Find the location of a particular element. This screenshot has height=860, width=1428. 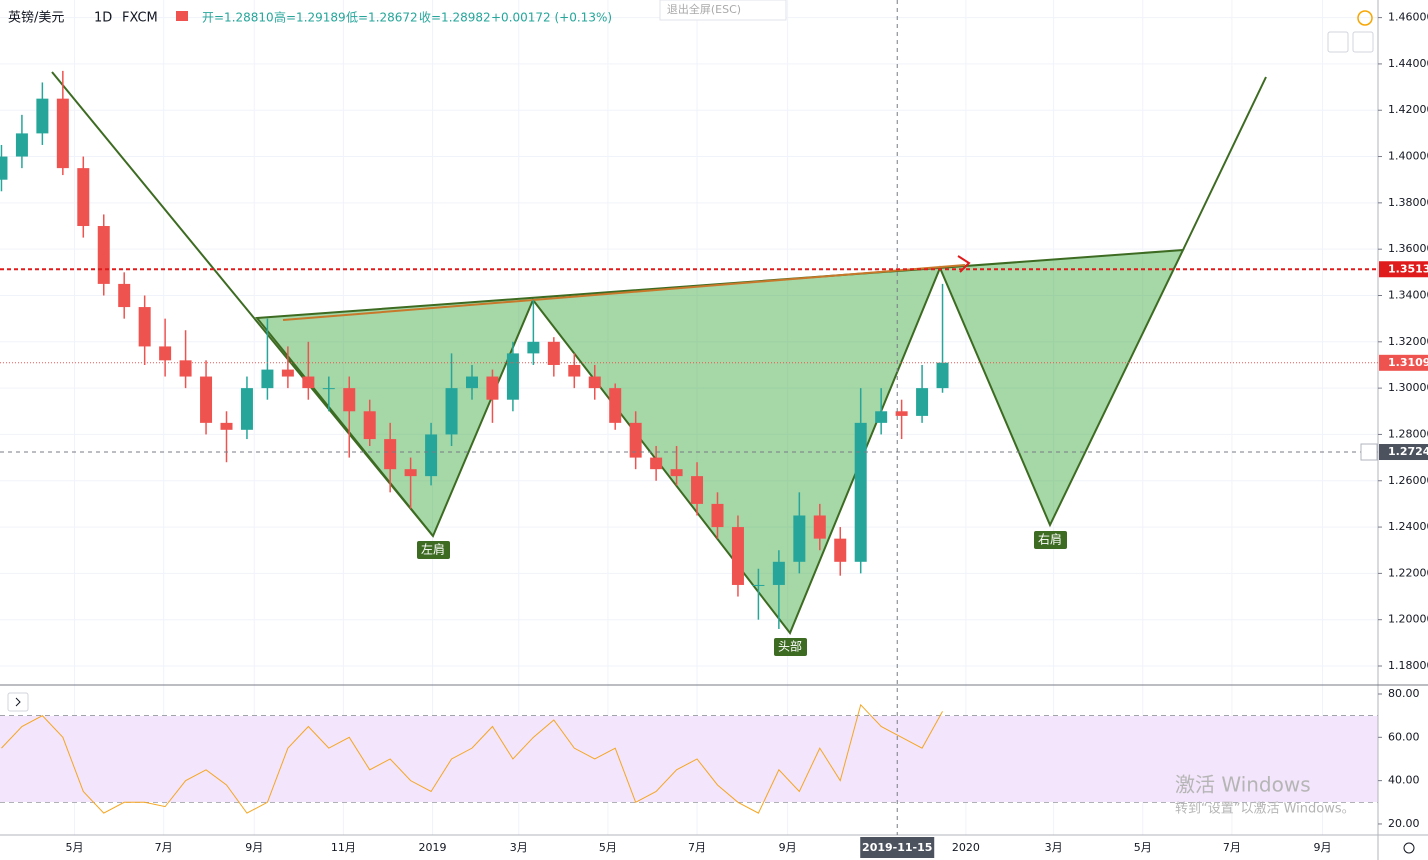

x-tick-label: 11月 is located at coordinates (343, 847).